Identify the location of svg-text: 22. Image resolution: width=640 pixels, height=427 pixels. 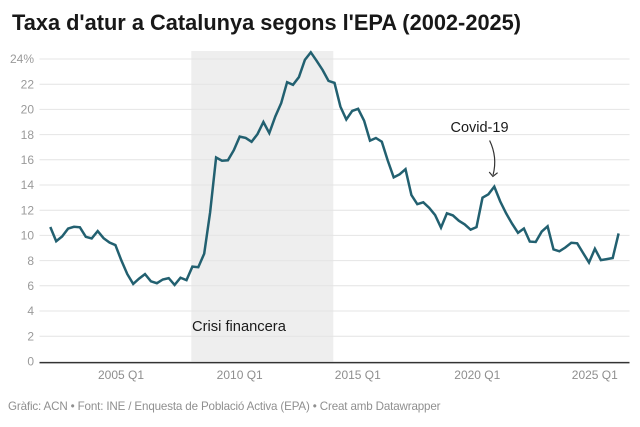
(28, 84).